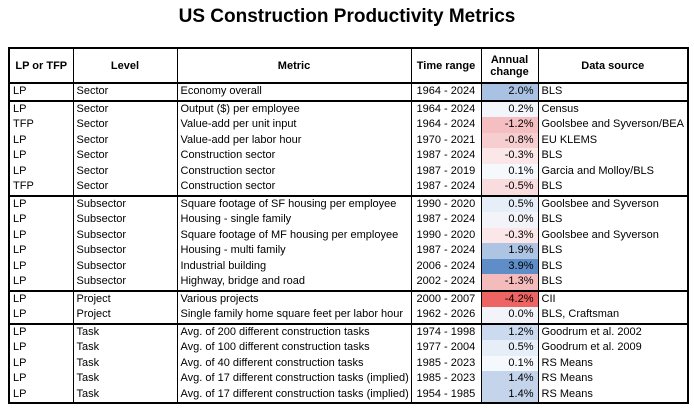 Image resolution: width=694 pixels, height=408 pixels. Describe the element at coordinates (612, 66) in the screenshot. I see `column-header-data-source: Data source` at that location.